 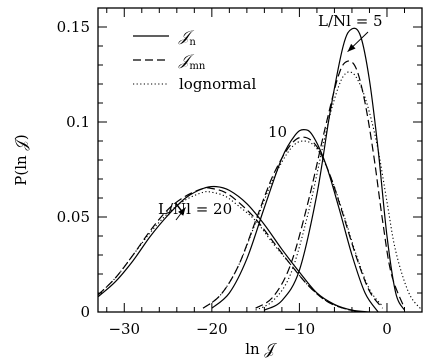 What do you see at coordinates (387, 329) in the screenshot?
I see `x-tick-label: 0` at bounding box center [387, 329].